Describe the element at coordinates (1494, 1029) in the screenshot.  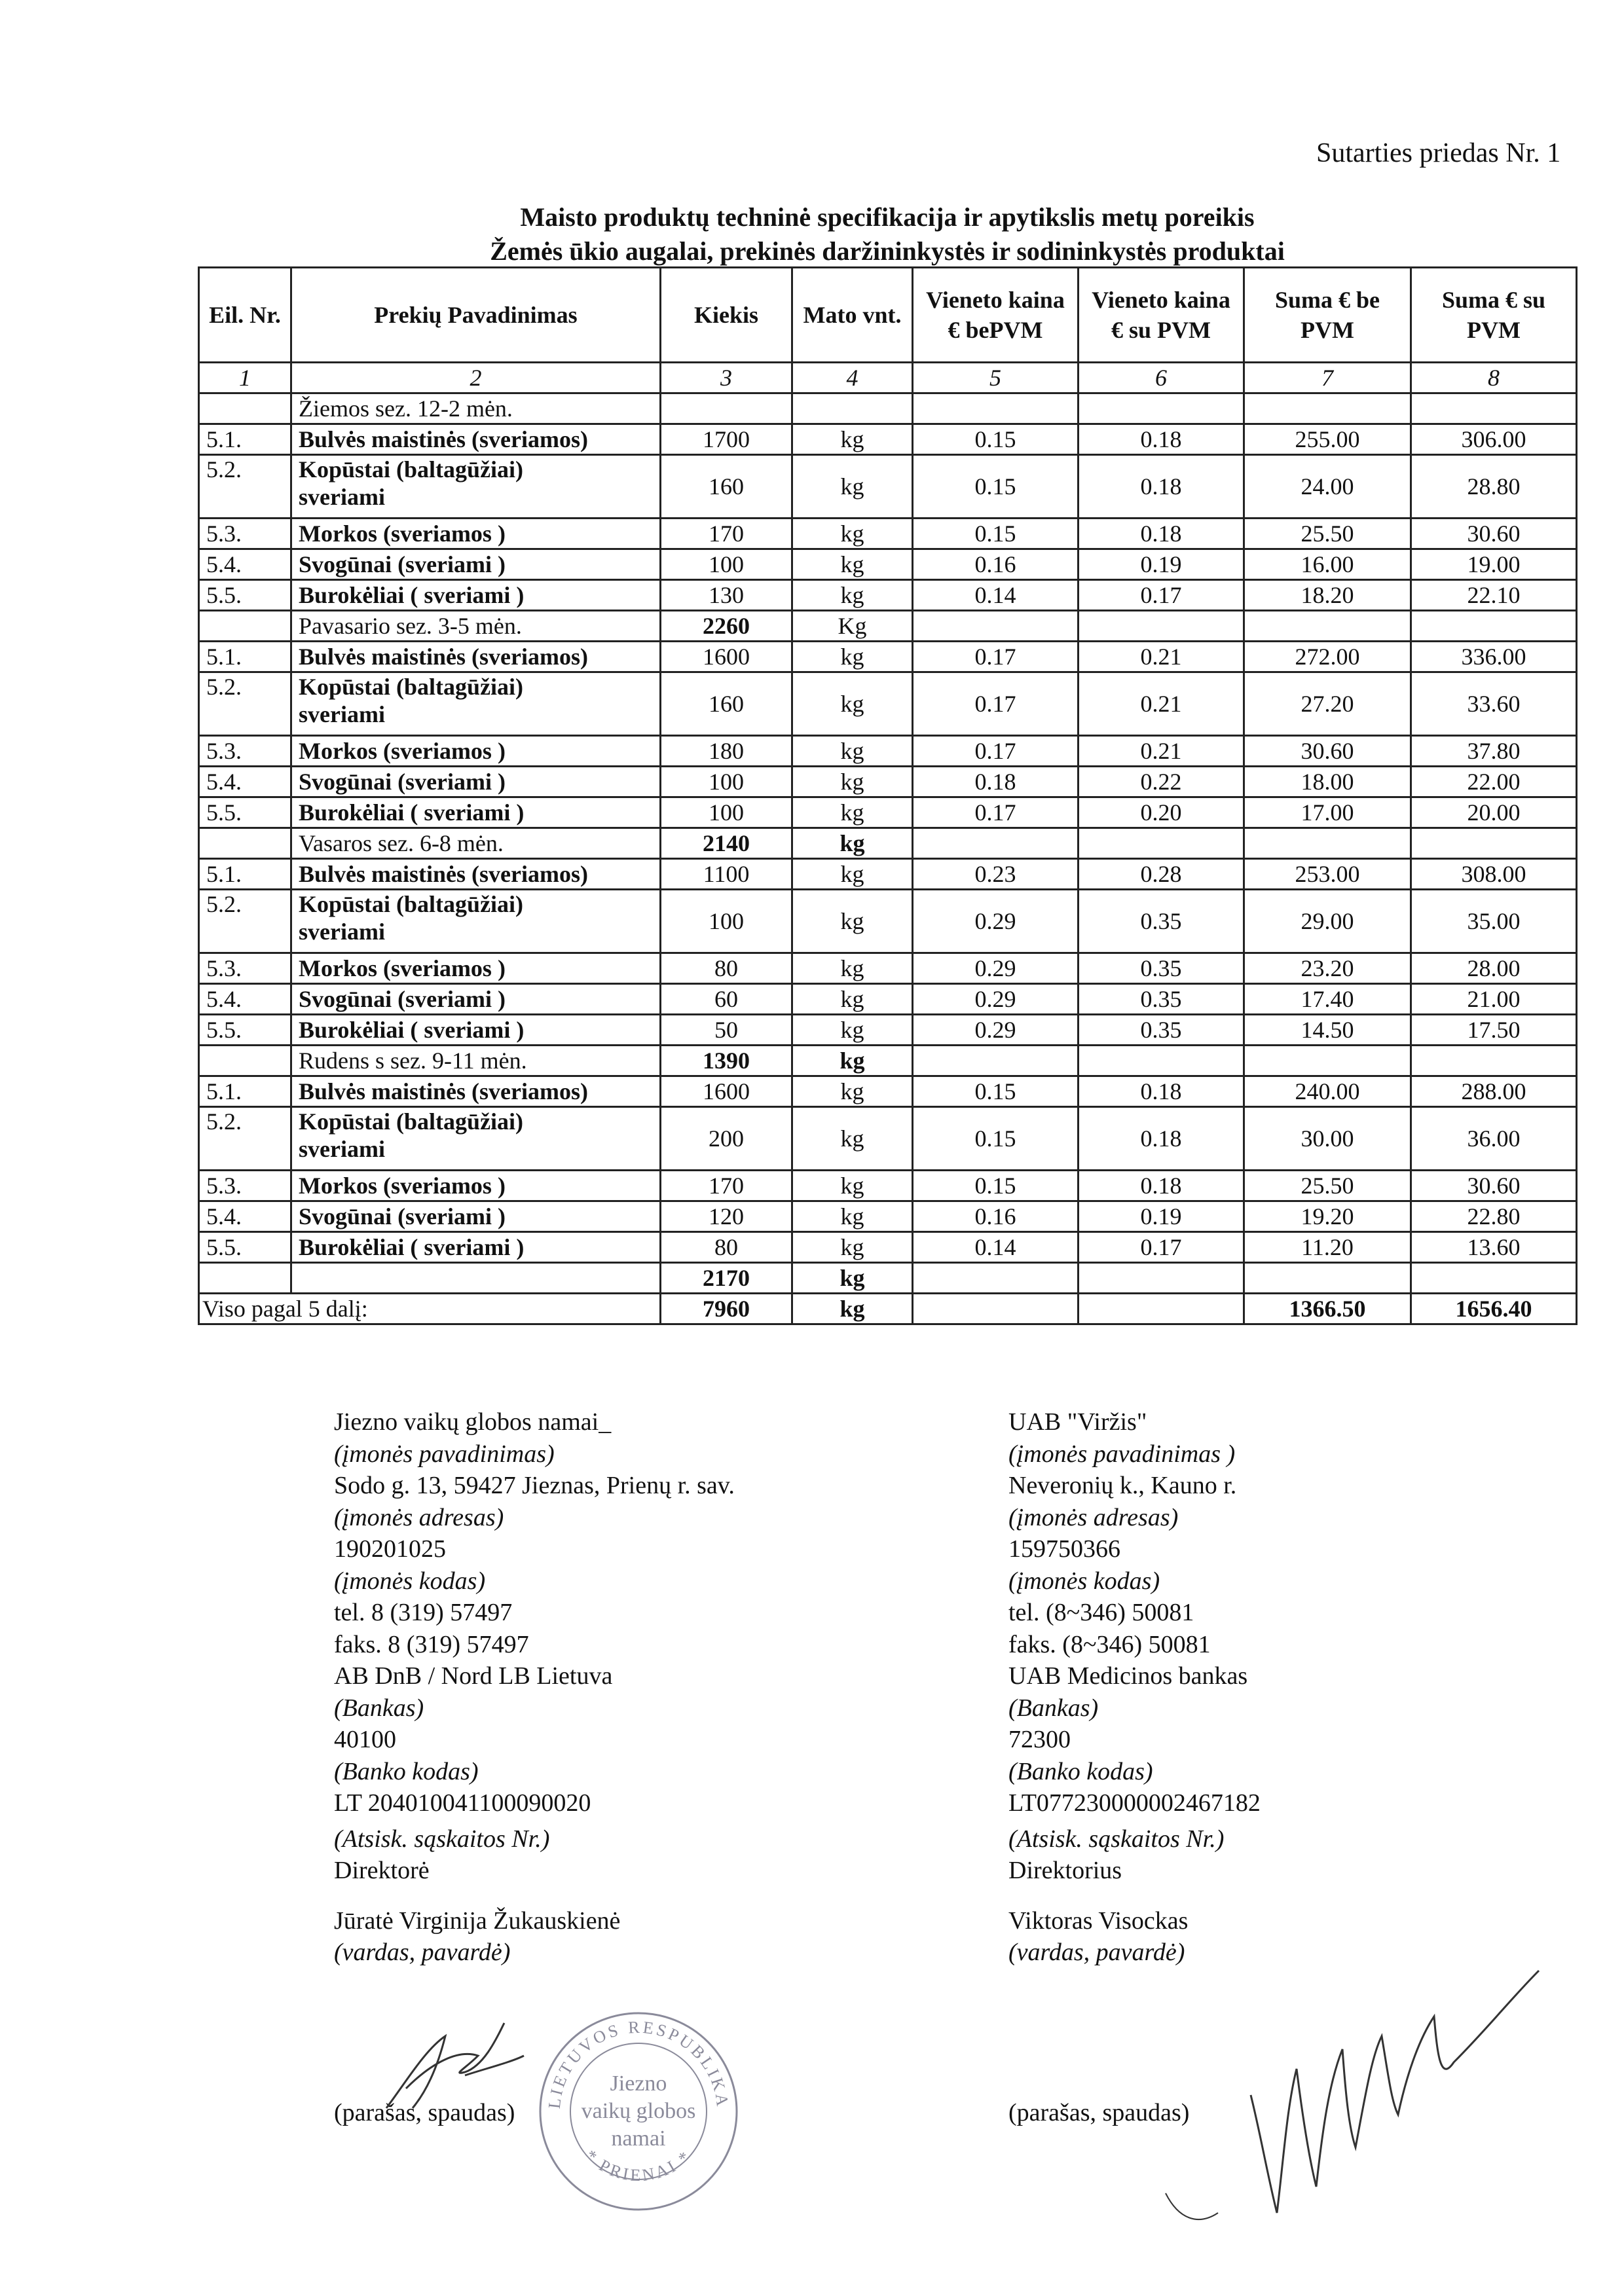
I see `item-sum-vat: 17.50` at that location.